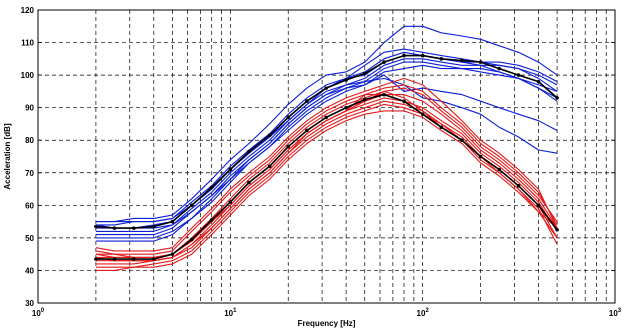 This screenshot has height=329, width=624. I want to click on y-tick-label: 100, so click(28, 75).